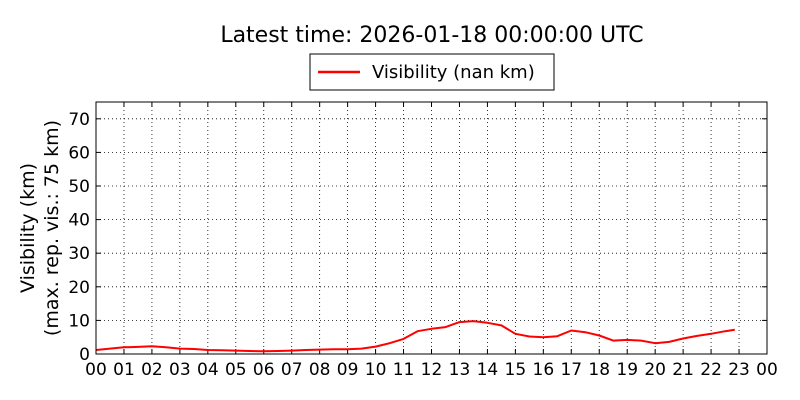 Image resolution: width=800 pixels, height=400 pixels. What do you see at coordinates (180, 370) in the screenshot?
I see `x-tick-label: 03` at bounding box center [180, 370].